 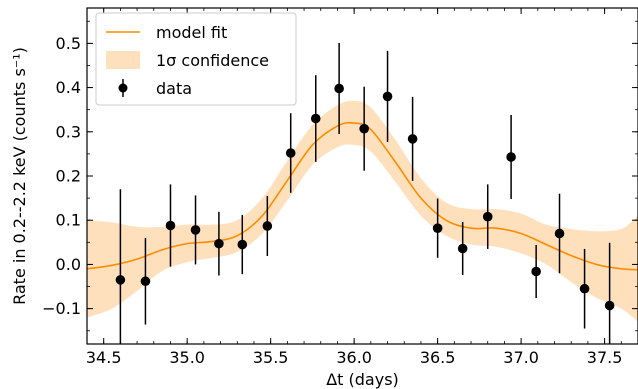 I want to click on x-tick-label: 34.5, so click(x=104, y=357).